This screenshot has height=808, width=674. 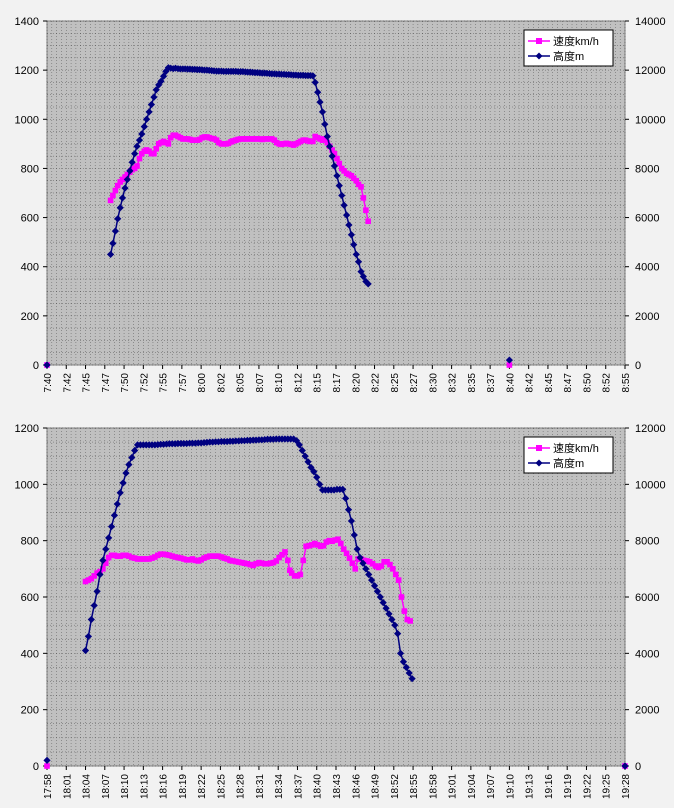 What do you see at coordinates (568, 56) in the screenshot?
I see `legend-altitude-label: 高度m` at bounding box center [568, 56].